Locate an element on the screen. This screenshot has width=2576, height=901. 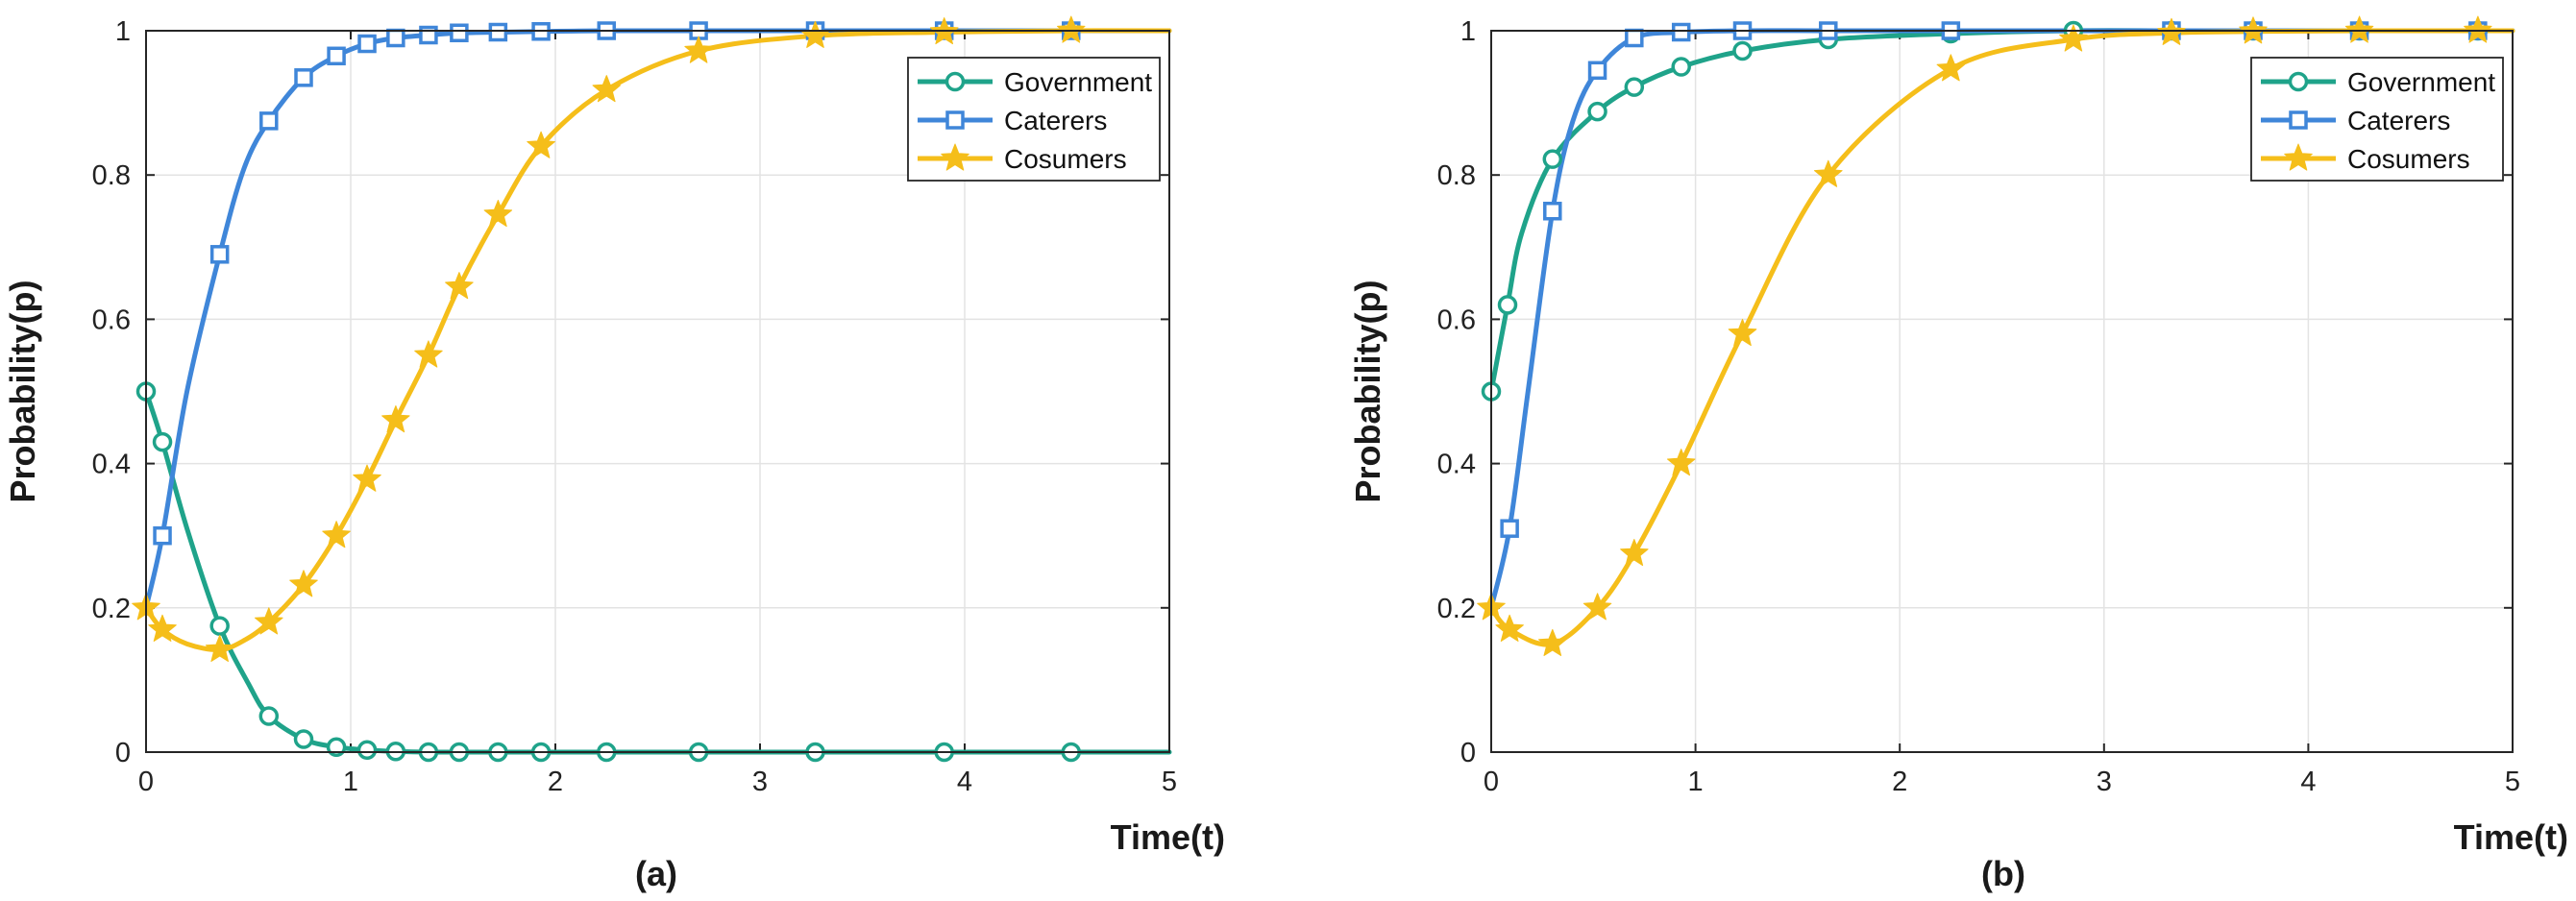
panel-label: (a) is located at coordinates (656, 873).